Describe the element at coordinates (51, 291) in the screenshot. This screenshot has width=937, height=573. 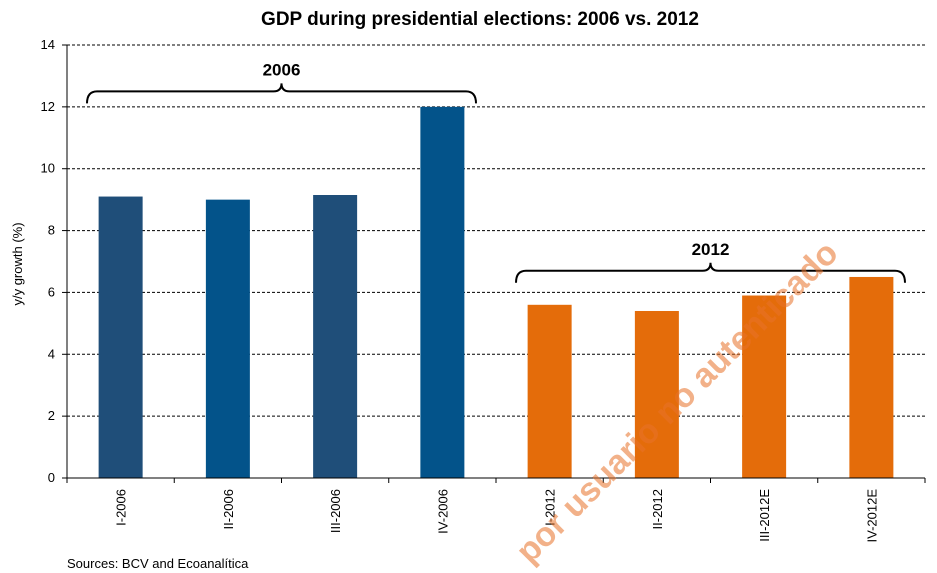
I see `y-tick-label: 6` at that location.